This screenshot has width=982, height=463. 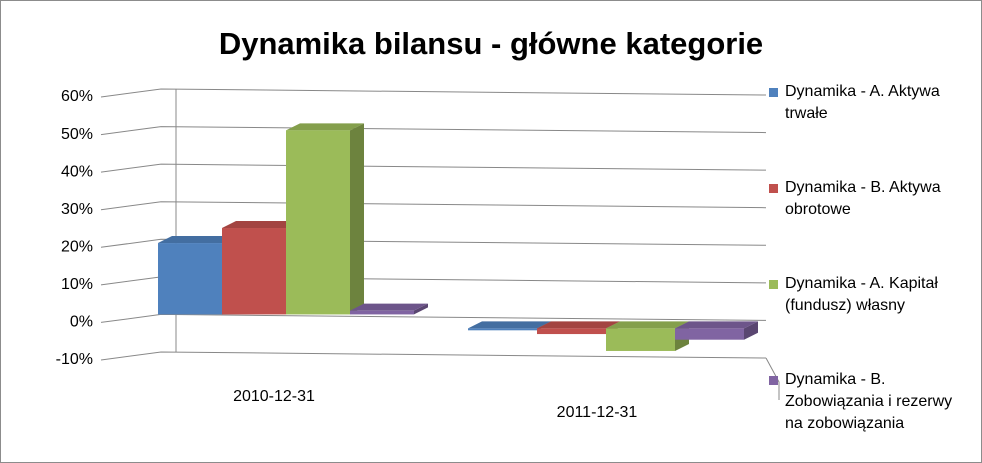 I want to click on y-tick-label: 50%, so click(x=77, y=134).